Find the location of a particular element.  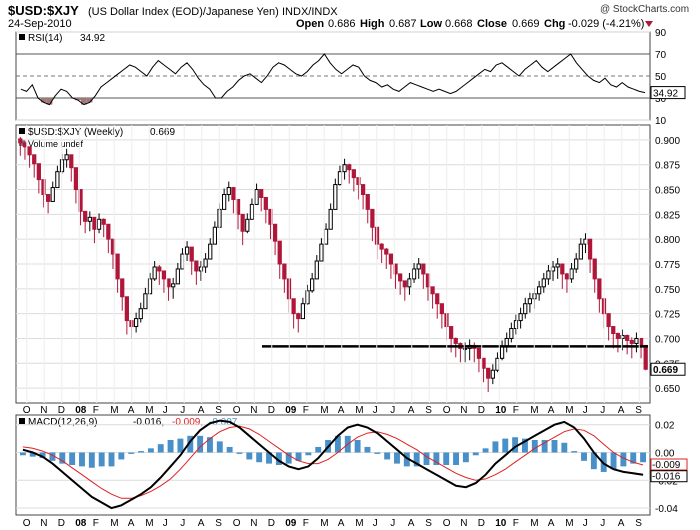

x-axis-label: D is located at coordinates (481, 410).